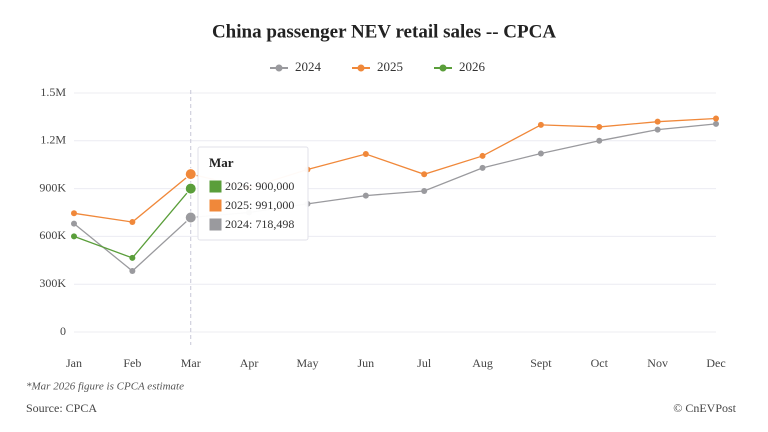 Image resolution: width=768 pixels, height=432 pixels. I want to click on credit: © CnEVPost, so click(704, 408).